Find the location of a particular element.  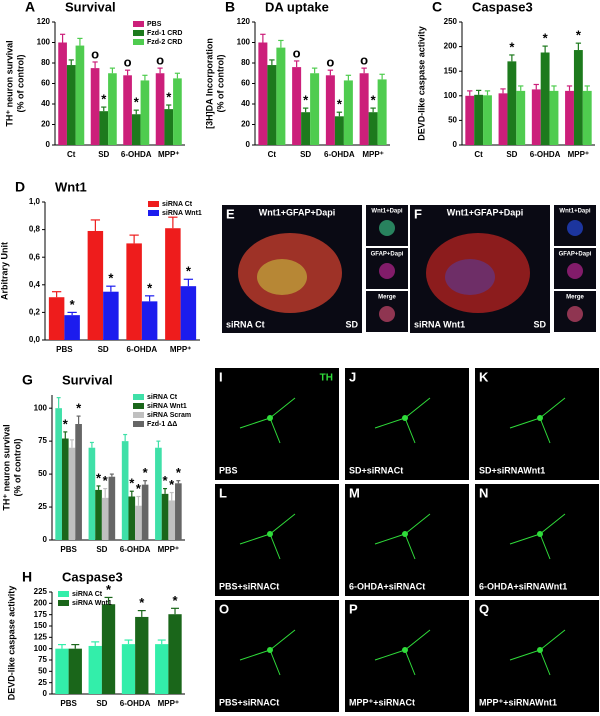

y-tick-label: 75 is located at coordinates (42, 659).